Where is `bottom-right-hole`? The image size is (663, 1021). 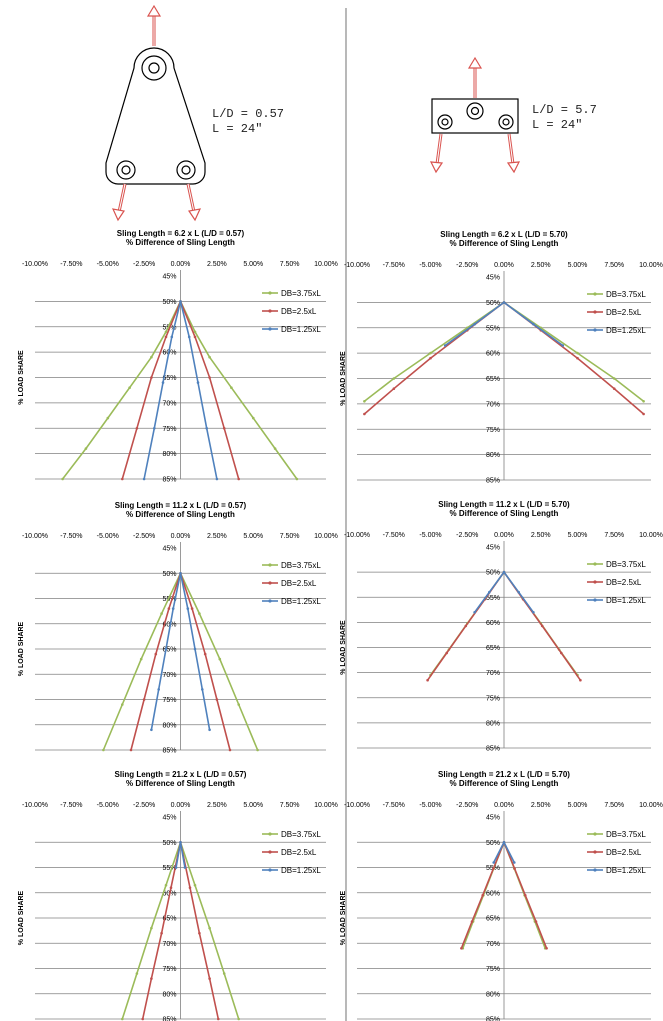 bottom-right-hole is located at coordinates (186, 170).